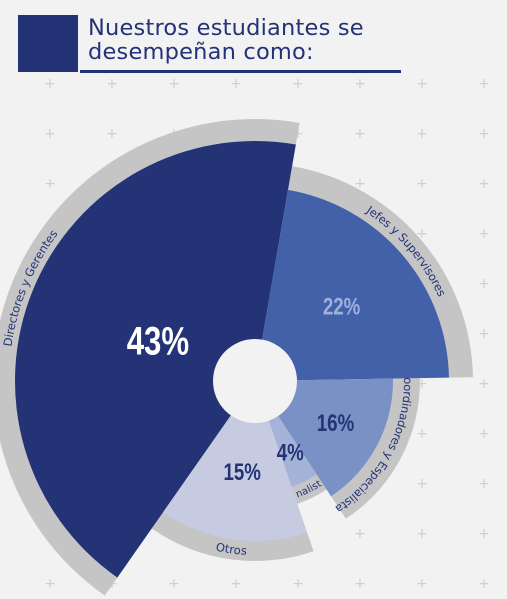  Describe the element at coordinates (112, 134) in the screenshot. I see `pattern-plus-9: +` at that location.